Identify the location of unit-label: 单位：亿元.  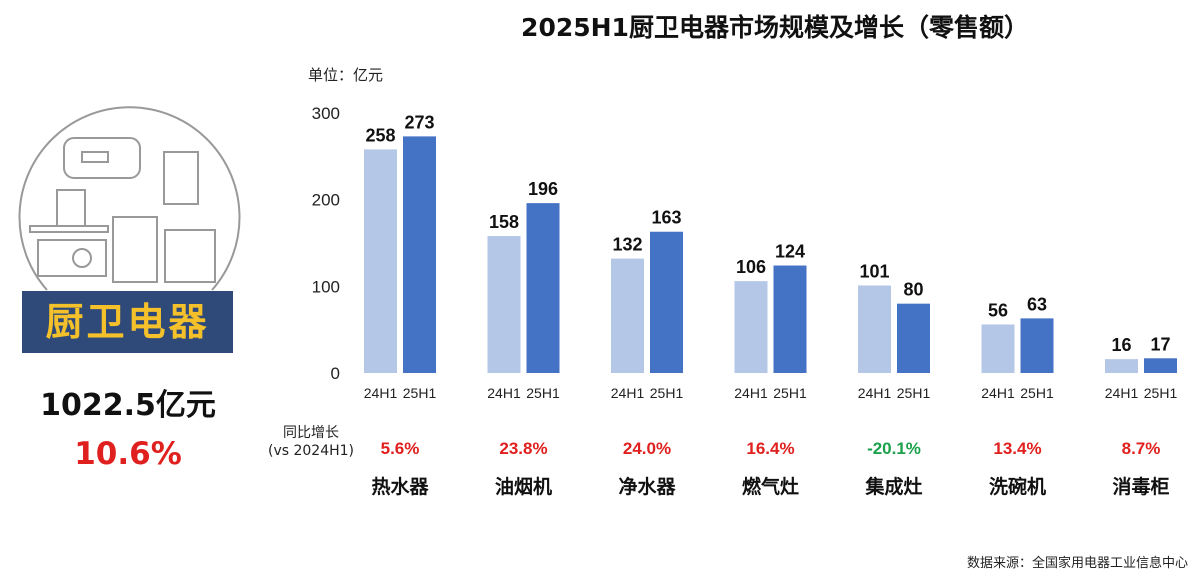
(346, 75).